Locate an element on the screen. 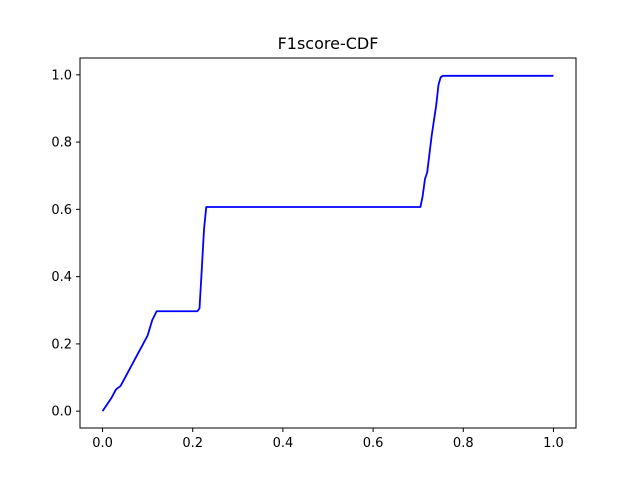  y-tick-label: 0.2 is located at coordinates (61, 344).